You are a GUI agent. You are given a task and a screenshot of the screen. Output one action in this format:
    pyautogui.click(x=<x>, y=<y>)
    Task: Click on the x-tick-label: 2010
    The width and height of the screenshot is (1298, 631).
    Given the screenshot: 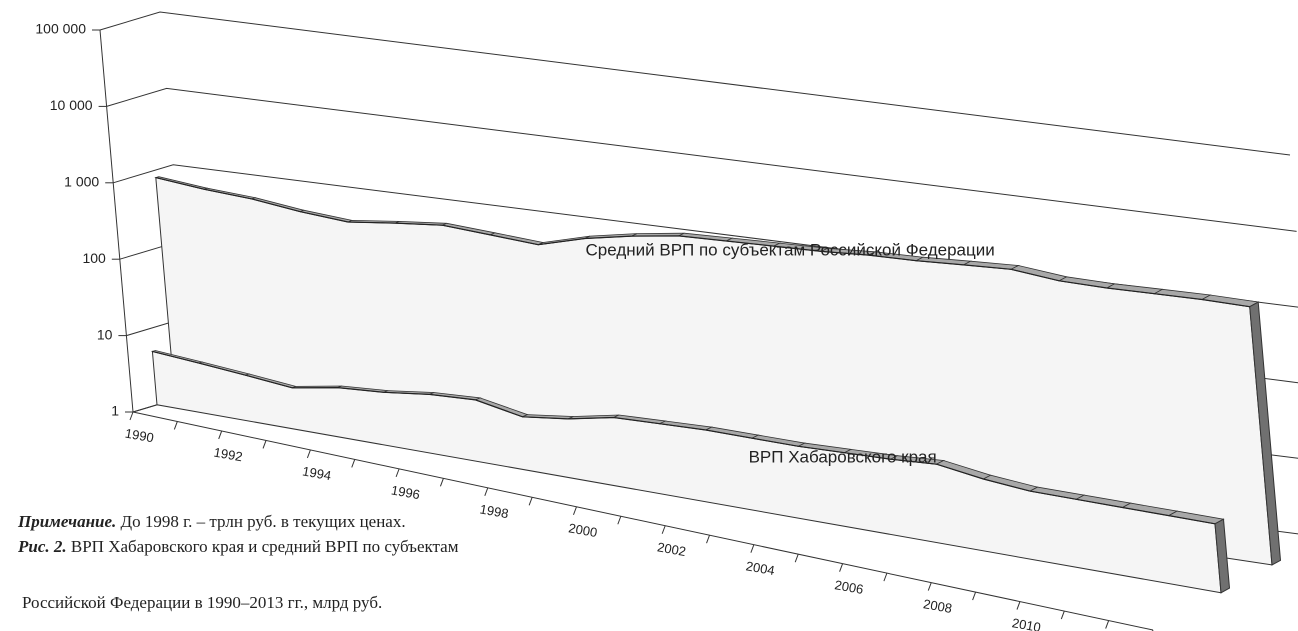 What is the action you would take?
    pyautogui.click(x=1026, y=623)
    